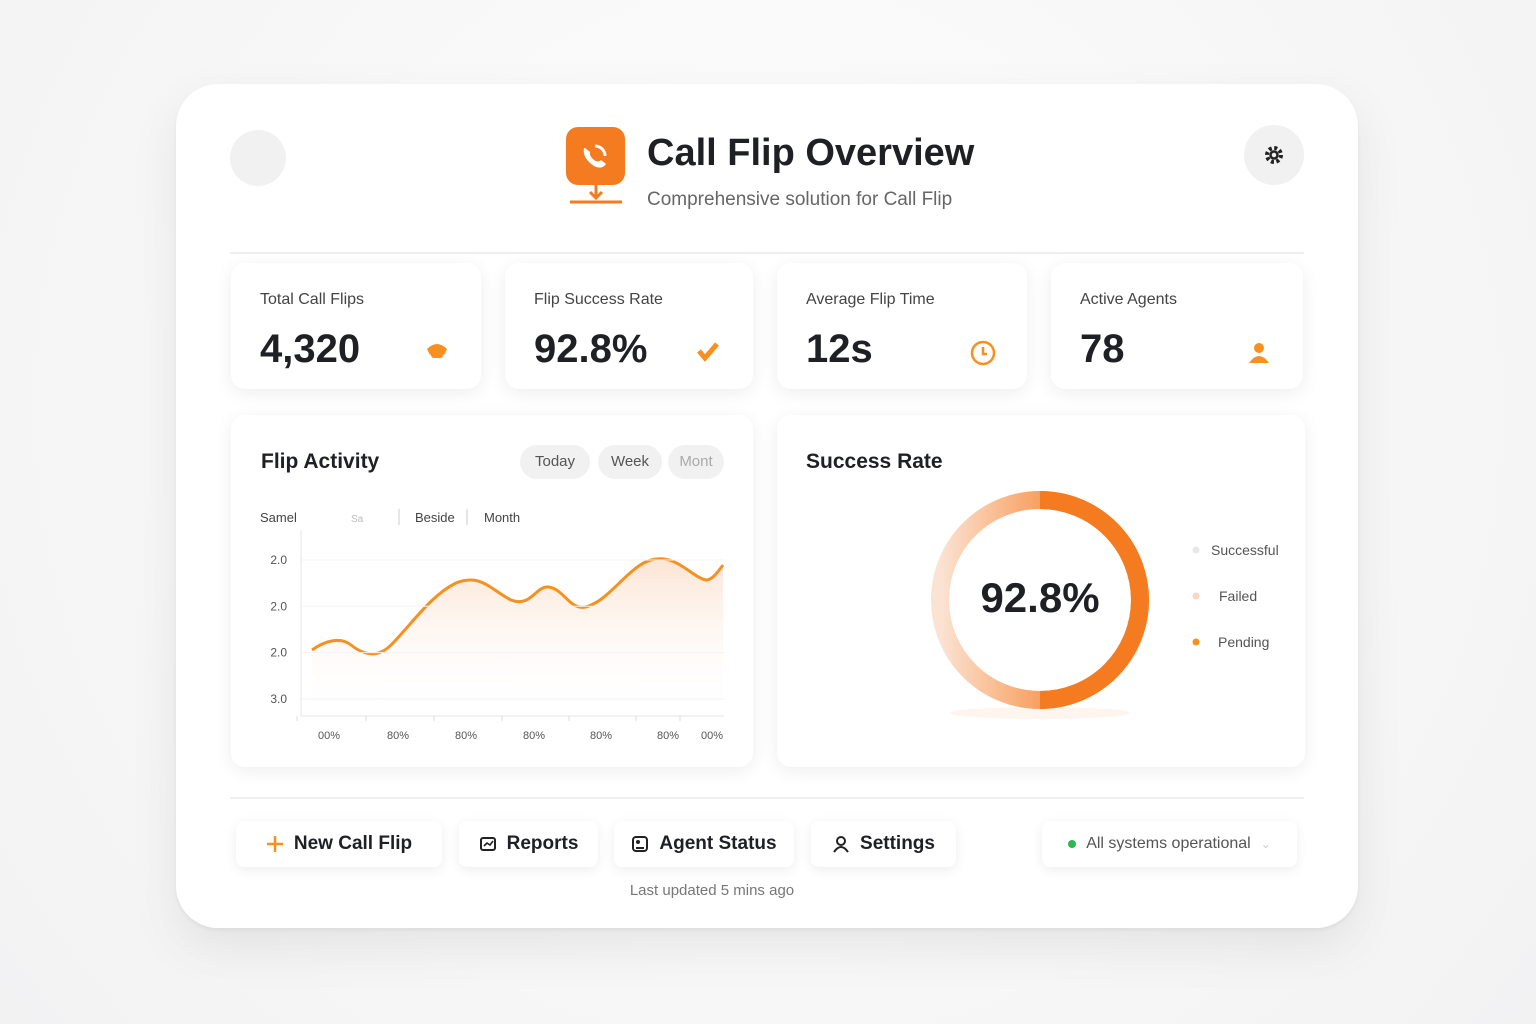 The image size is (1536, 1024). Describe the element at coordinates (874, 461) in the screenshot. I see `success-title: Success Rate` at that location.